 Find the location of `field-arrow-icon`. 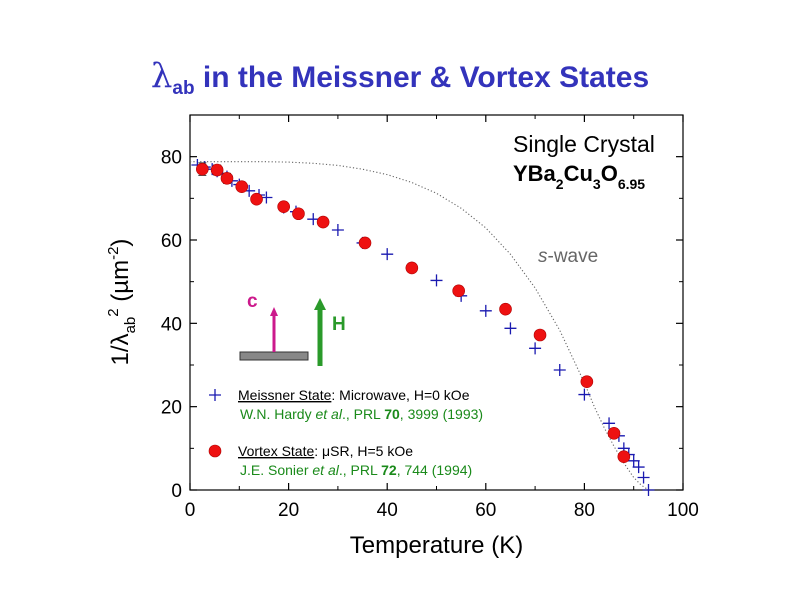

field-arrow-icon is located at coordinates (320, 332).